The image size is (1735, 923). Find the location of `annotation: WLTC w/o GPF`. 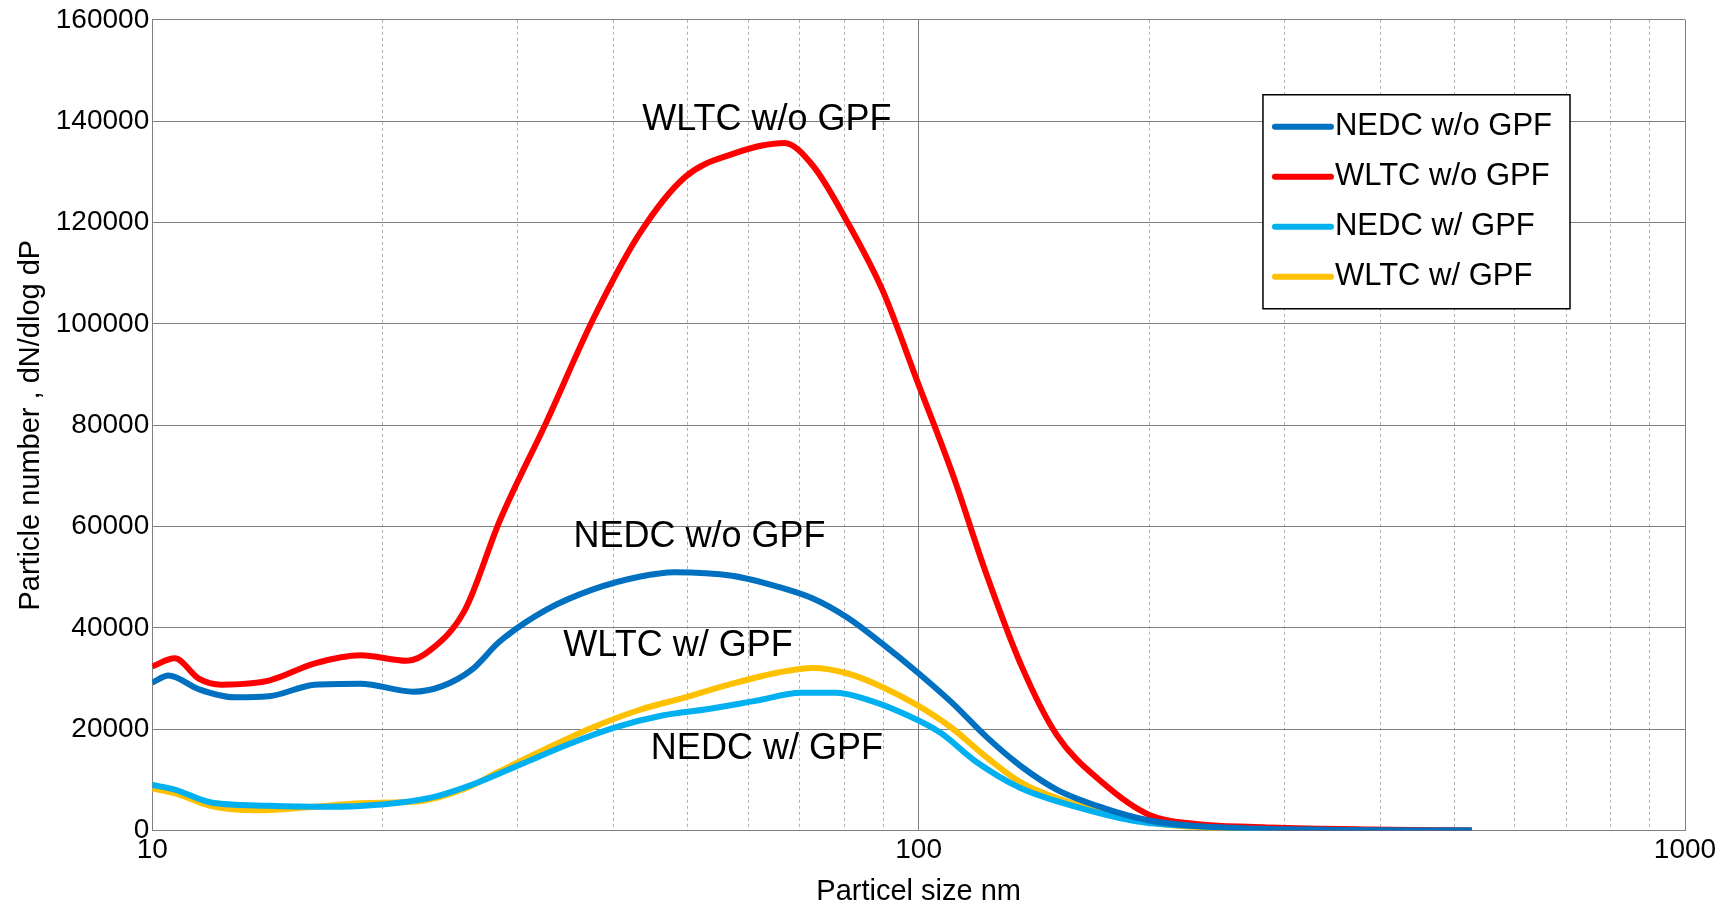

annotation: WLTC w/o GPF is located at coordinates (767, 118).